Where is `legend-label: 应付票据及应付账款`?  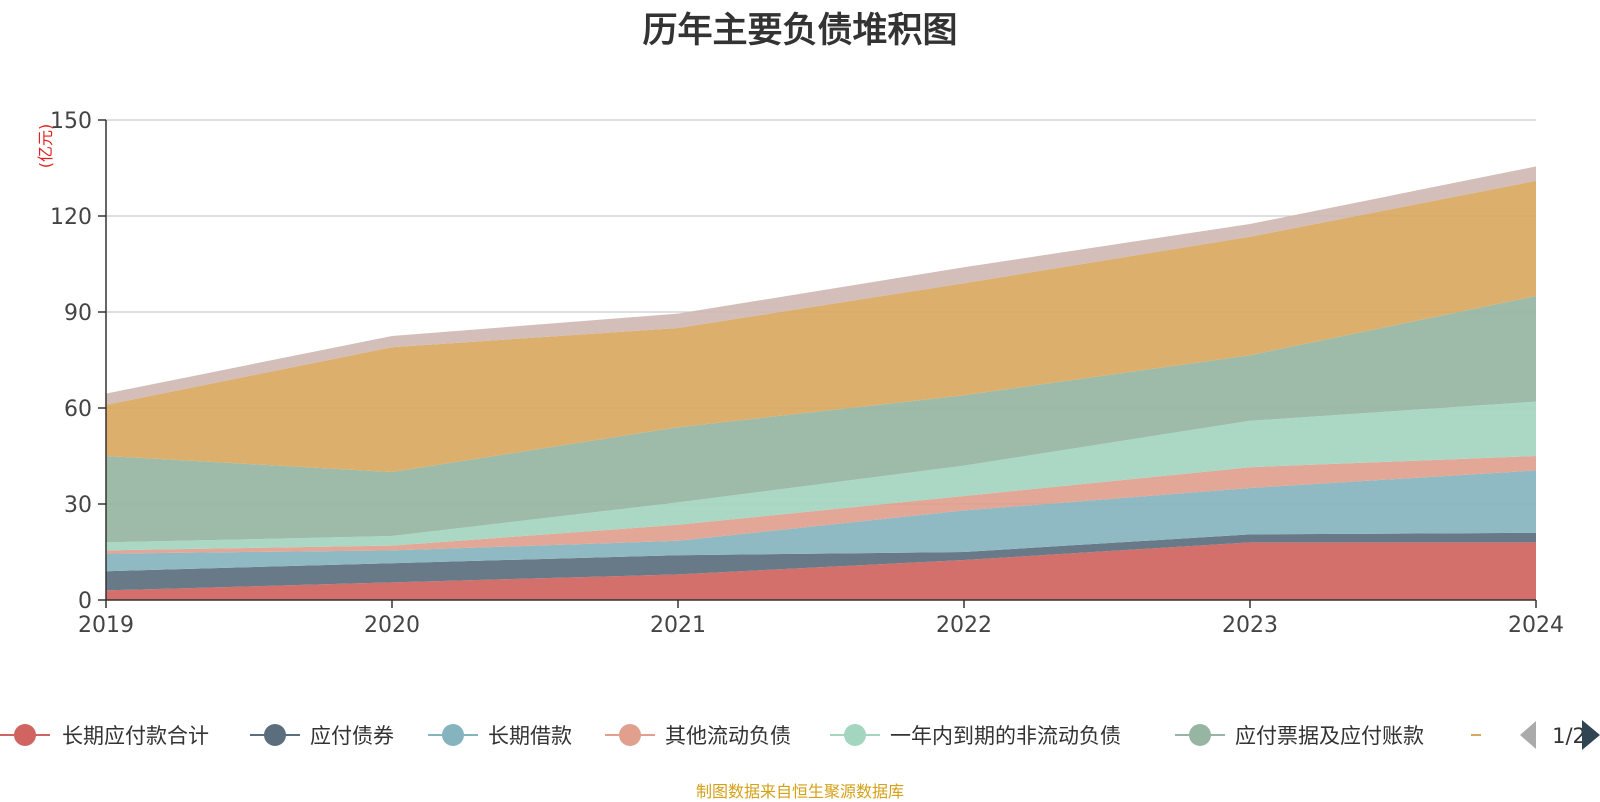 legend-label: 应付票据及应付账款 is located at coordinates (1329, 736).